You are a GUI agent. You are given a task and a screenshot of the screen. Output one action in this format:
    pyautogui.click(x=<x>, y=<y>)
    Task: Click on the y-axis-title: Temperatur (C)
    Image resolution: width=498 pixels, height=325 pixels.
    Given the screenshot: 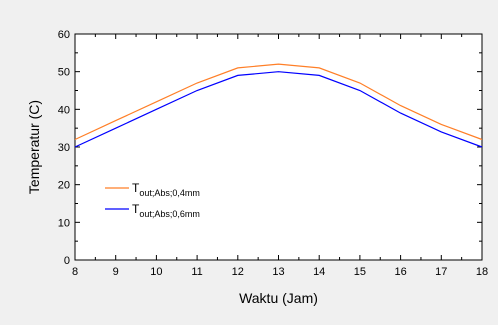 What is the action you would take?
    pyautogui.click(x=34, y=147)
    